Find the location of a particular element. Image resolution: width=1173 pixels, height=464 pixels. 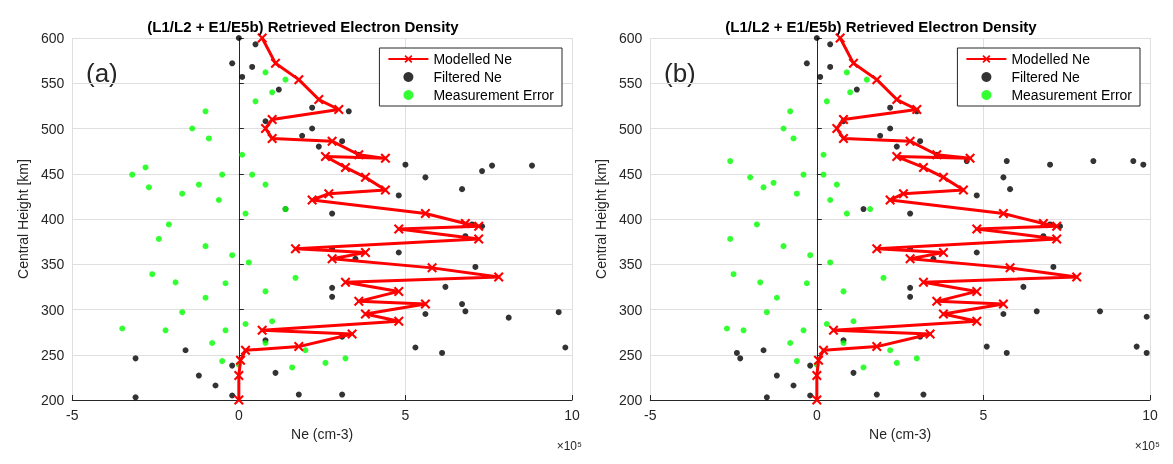

annotation: (b) is located at coordinates (680, 73).